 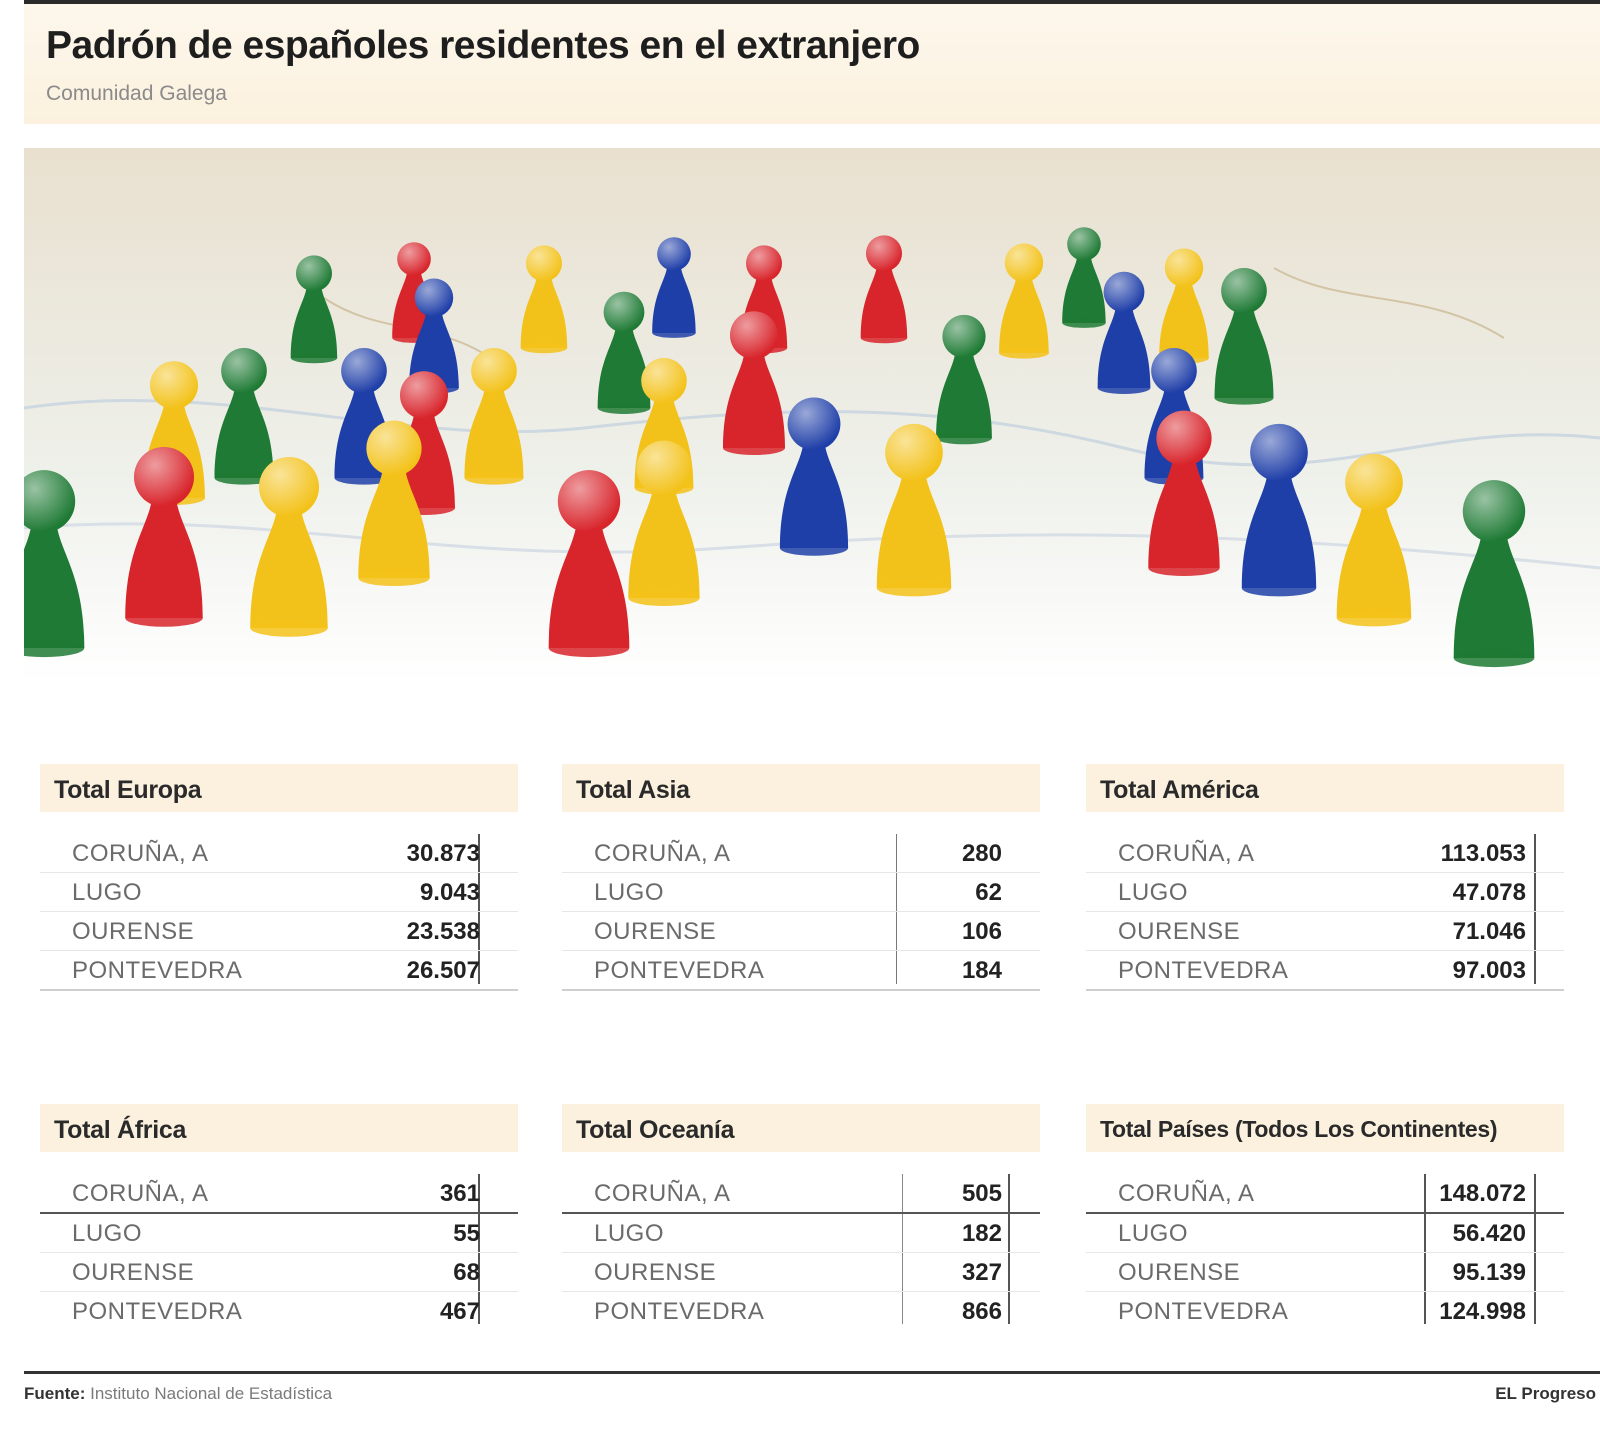 I want to click on table-row: LUGO 56.420, so click(x=1325, y=1233).